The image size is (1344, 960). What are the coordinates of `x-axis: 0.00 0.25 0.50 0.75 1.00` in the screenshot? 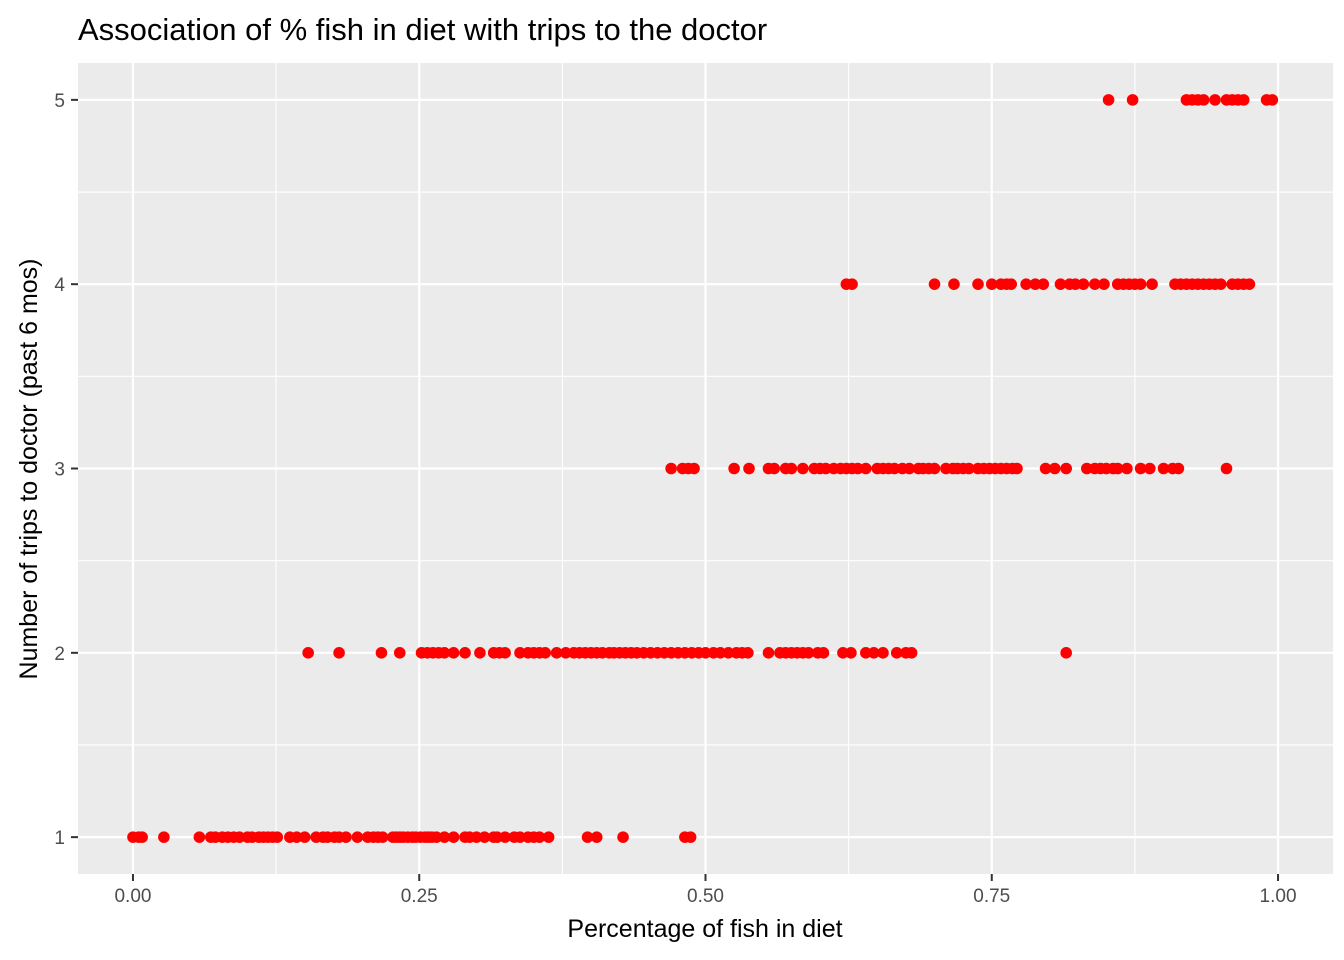 It's located at (705, 890).